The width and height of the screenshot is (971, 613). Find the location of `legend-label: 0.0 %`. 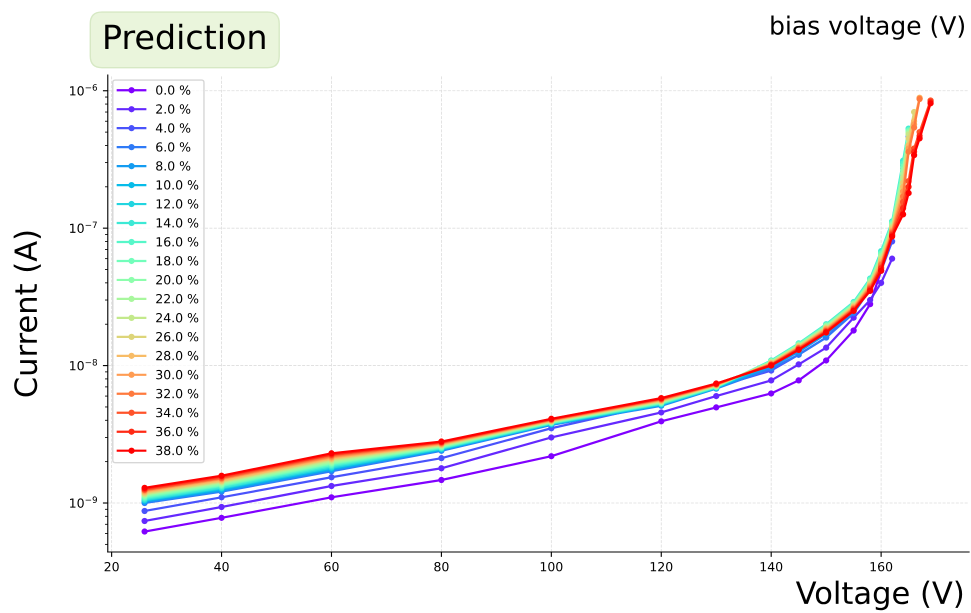

legend-label: 0.0 % is located at coordinates (173, 90).